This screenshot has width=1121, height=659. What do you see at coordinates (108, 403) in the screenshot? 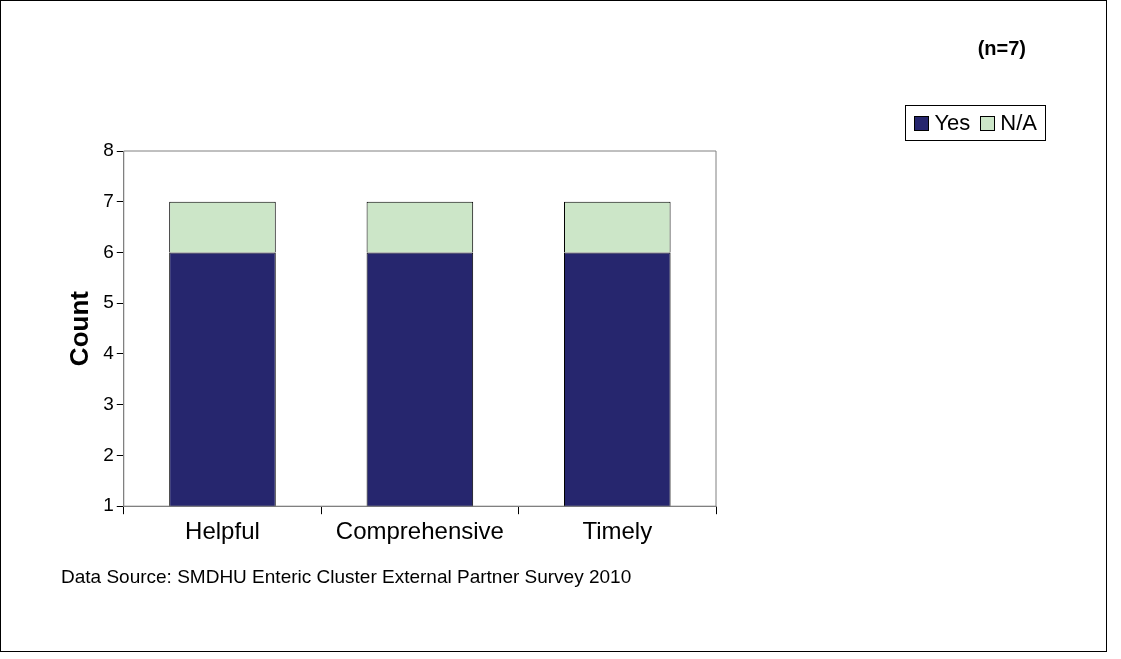
I see `y-tick-label: 3` at bounding box center [108, 403].